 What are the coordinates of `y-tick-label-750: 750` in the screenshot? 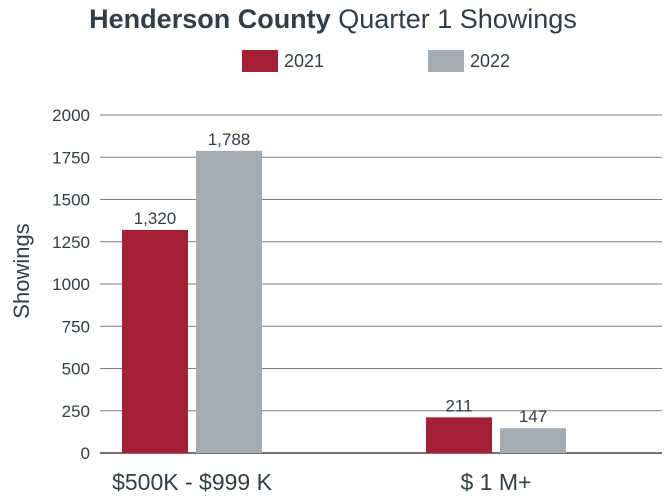 It's located at (76, 326).